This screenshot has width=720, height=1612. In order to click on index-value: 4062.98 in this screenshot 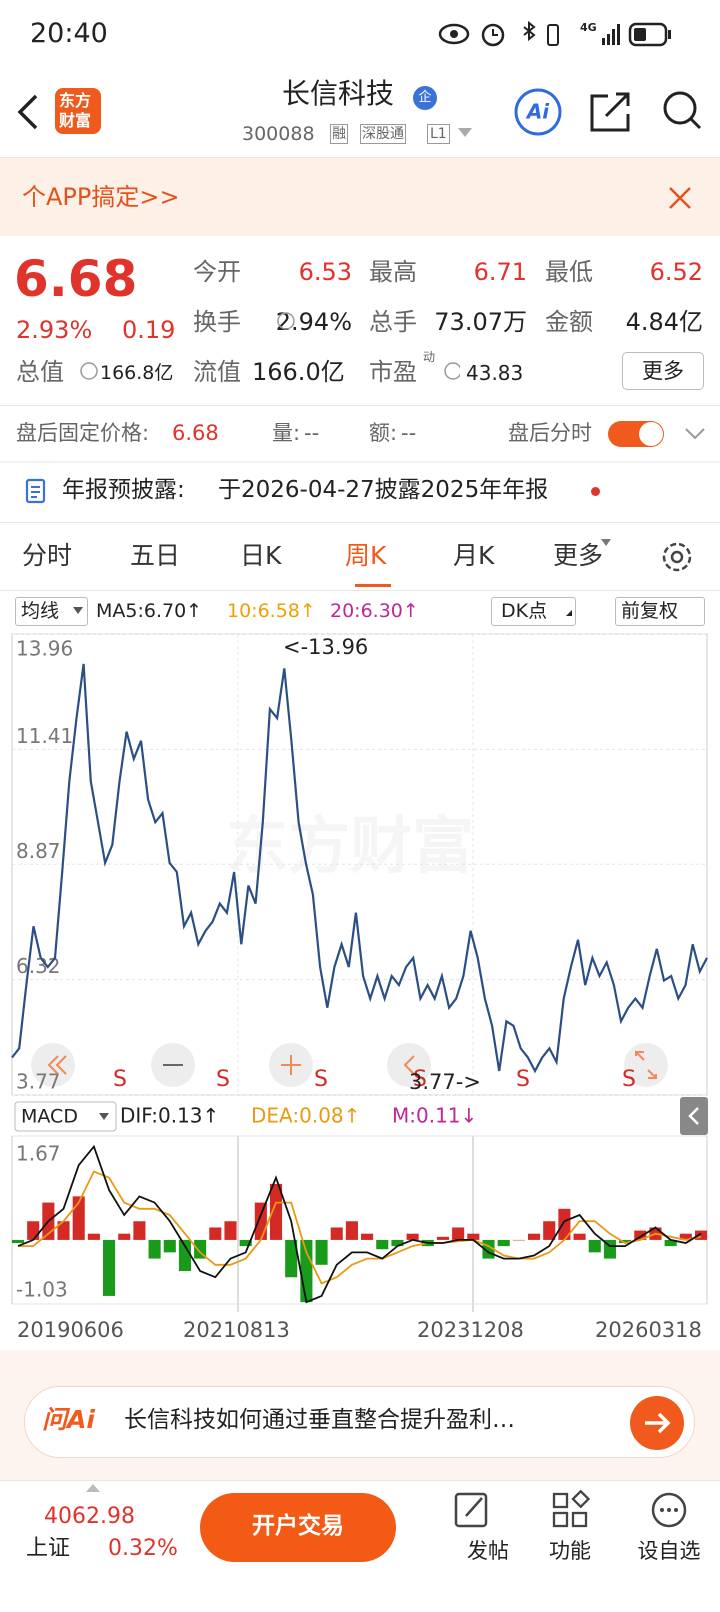, I will do `click(89, 1516)`.